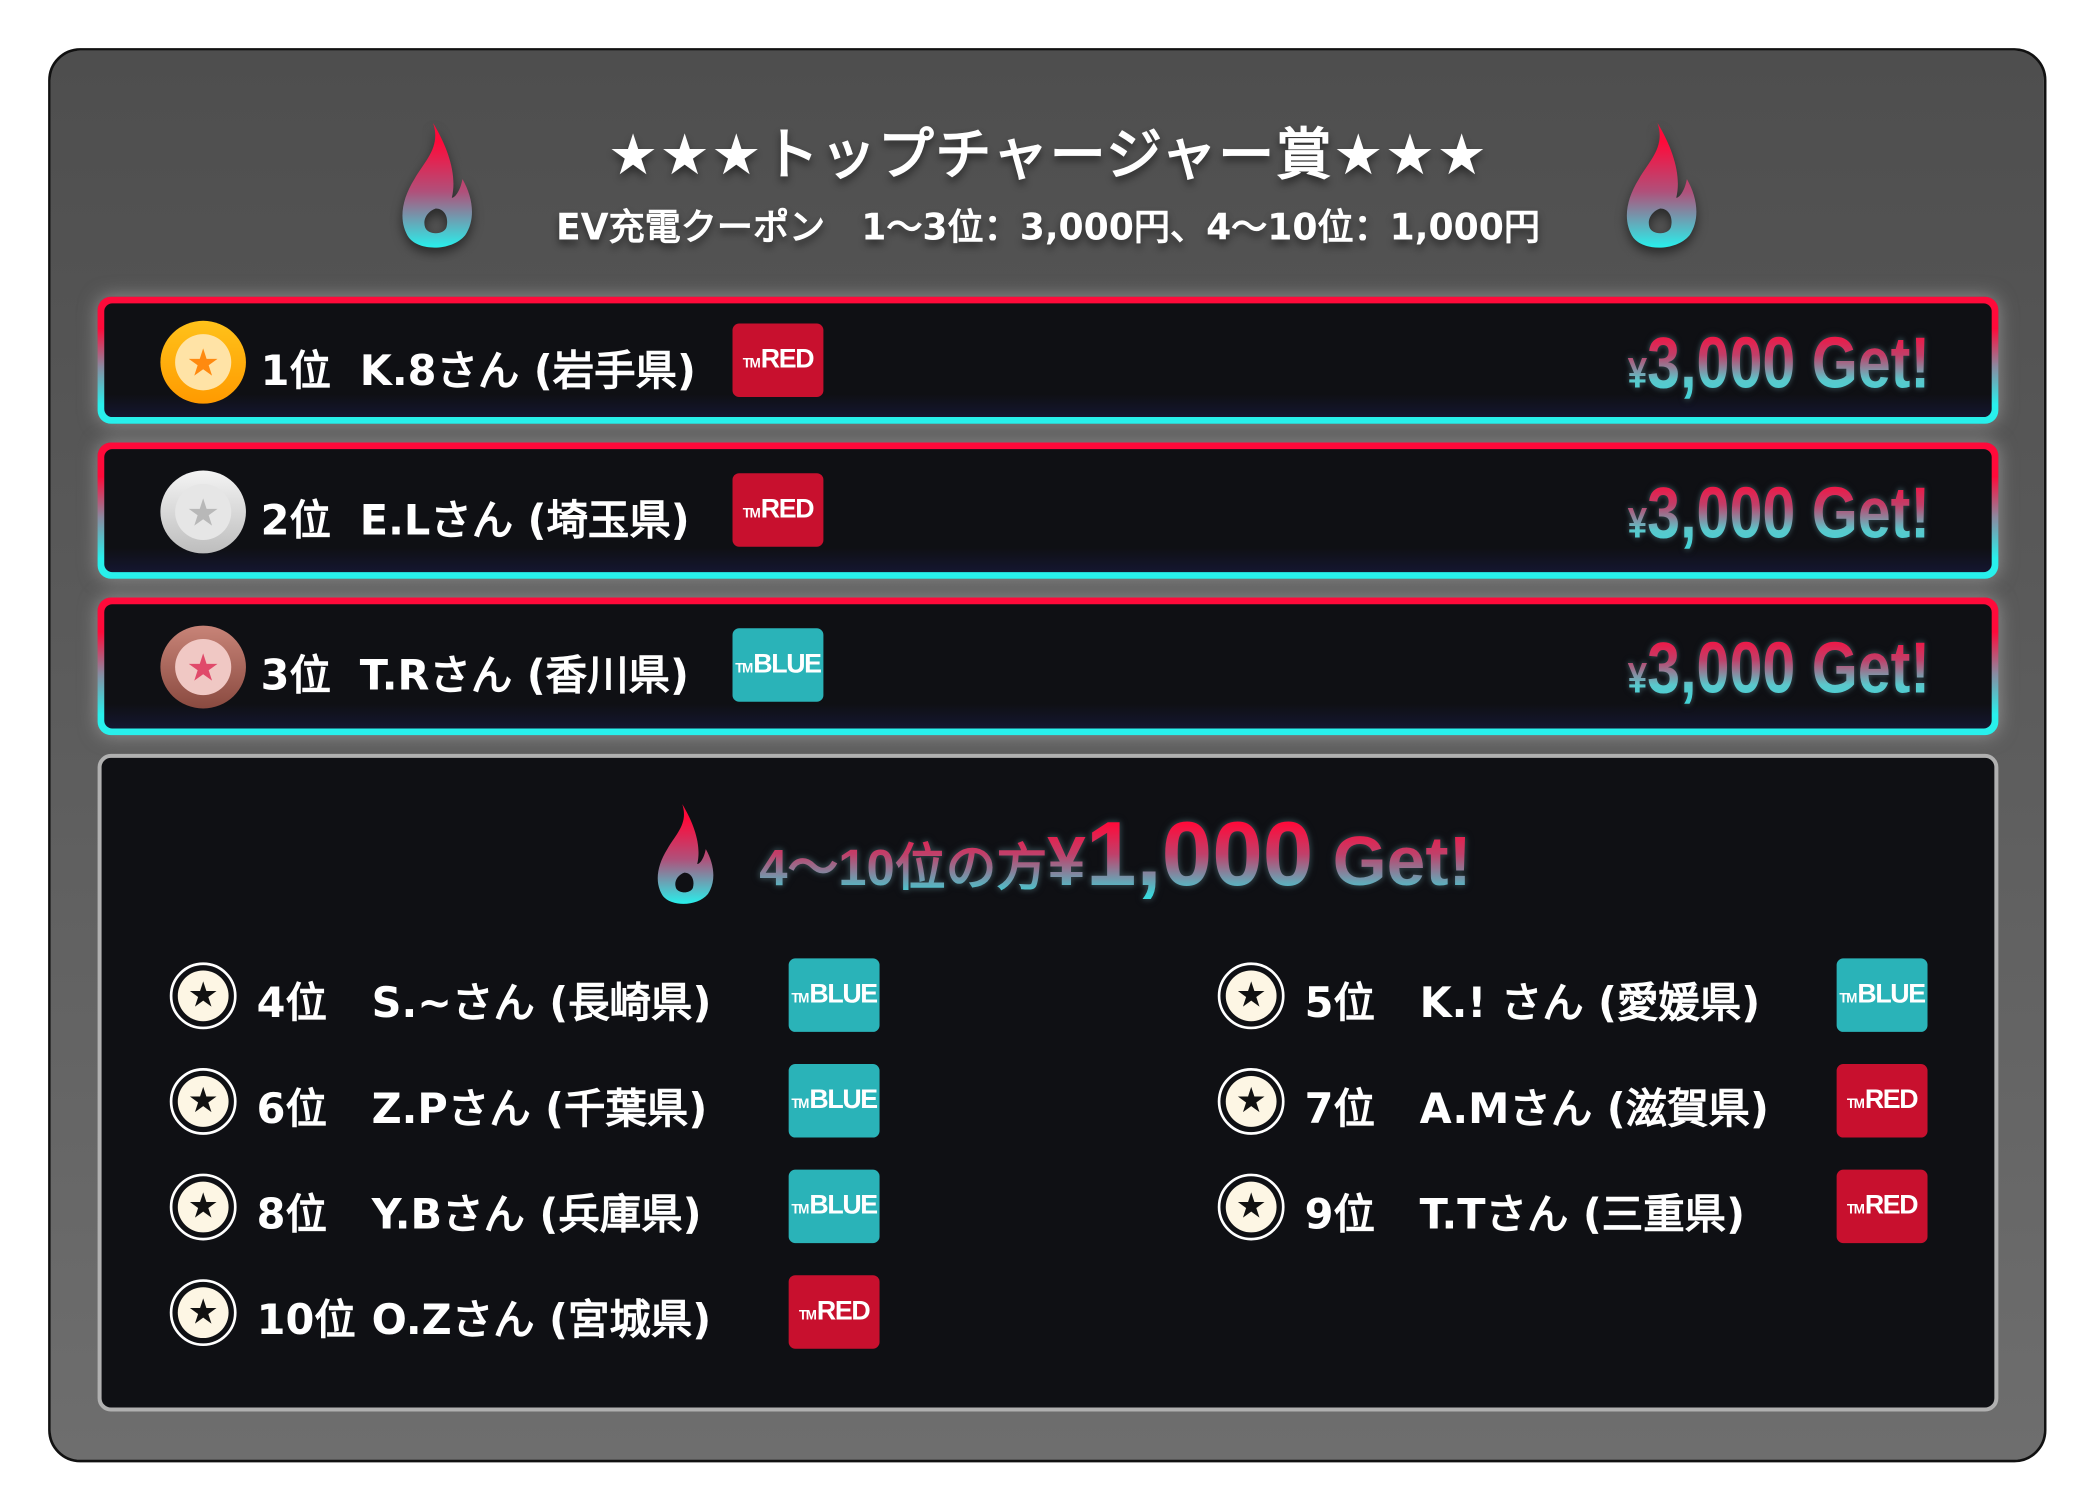 The image size is (2096, 1512). Describe the element at coordinates (1590, 1003) in the screenshot. I see `winner-name: K.! さん (愛媛県)` at that location.